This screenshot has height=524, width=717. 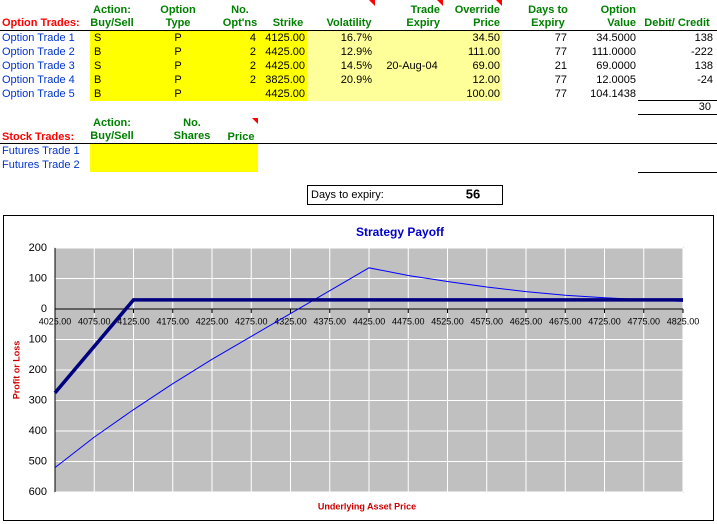 I want to click on x-tick-label: 4475.00, so click(x=408, y=321).